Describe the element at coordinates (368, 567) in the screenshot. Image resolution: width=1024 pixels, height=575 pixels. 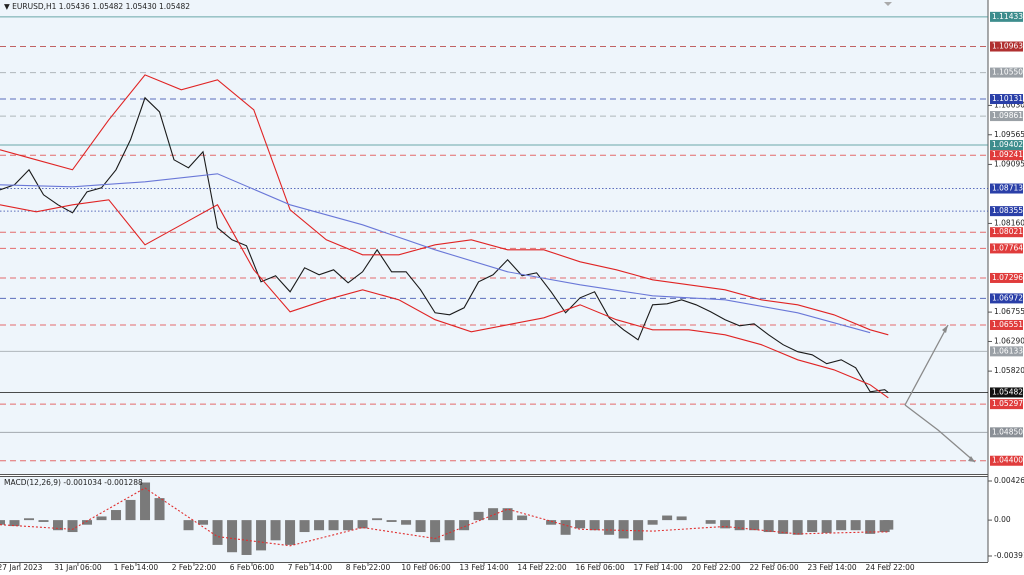
I see `x-tick-label: 8 Feb 22:00` at that location.